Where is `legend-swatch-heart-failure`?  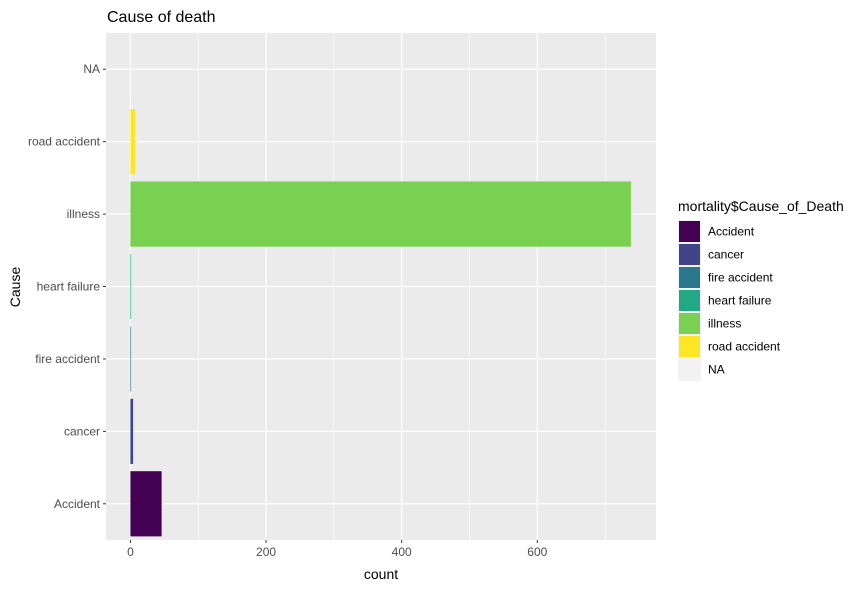 legend-swatch-heart-failure is located at coordinates (689, 300).